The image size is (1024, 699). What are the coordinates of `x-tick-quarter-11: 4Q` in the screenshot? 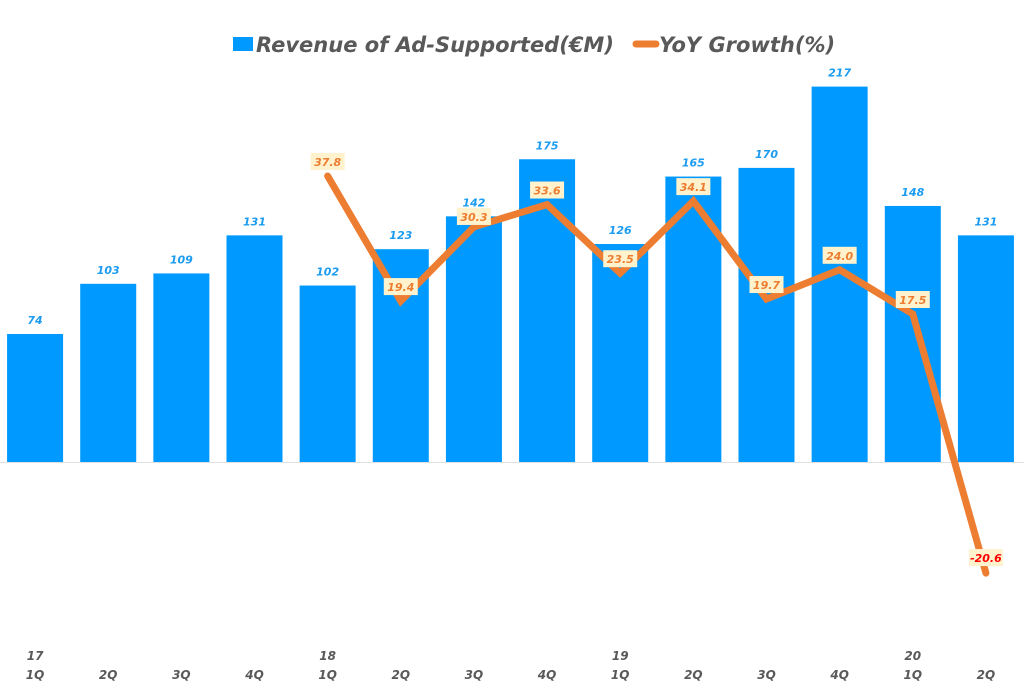 It's located at (839, 675).